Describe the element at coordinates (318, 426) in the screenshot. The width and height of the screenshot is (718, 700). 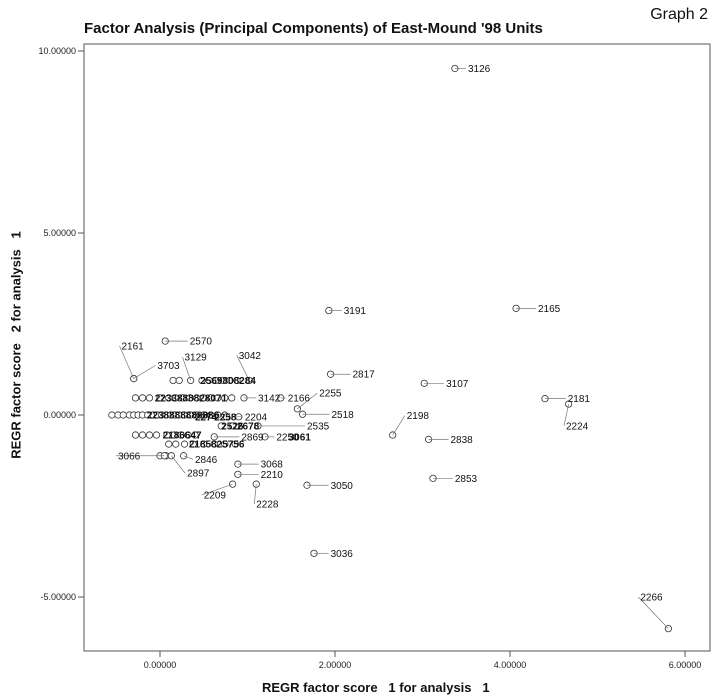
I see `point-label: 2535` at that location.